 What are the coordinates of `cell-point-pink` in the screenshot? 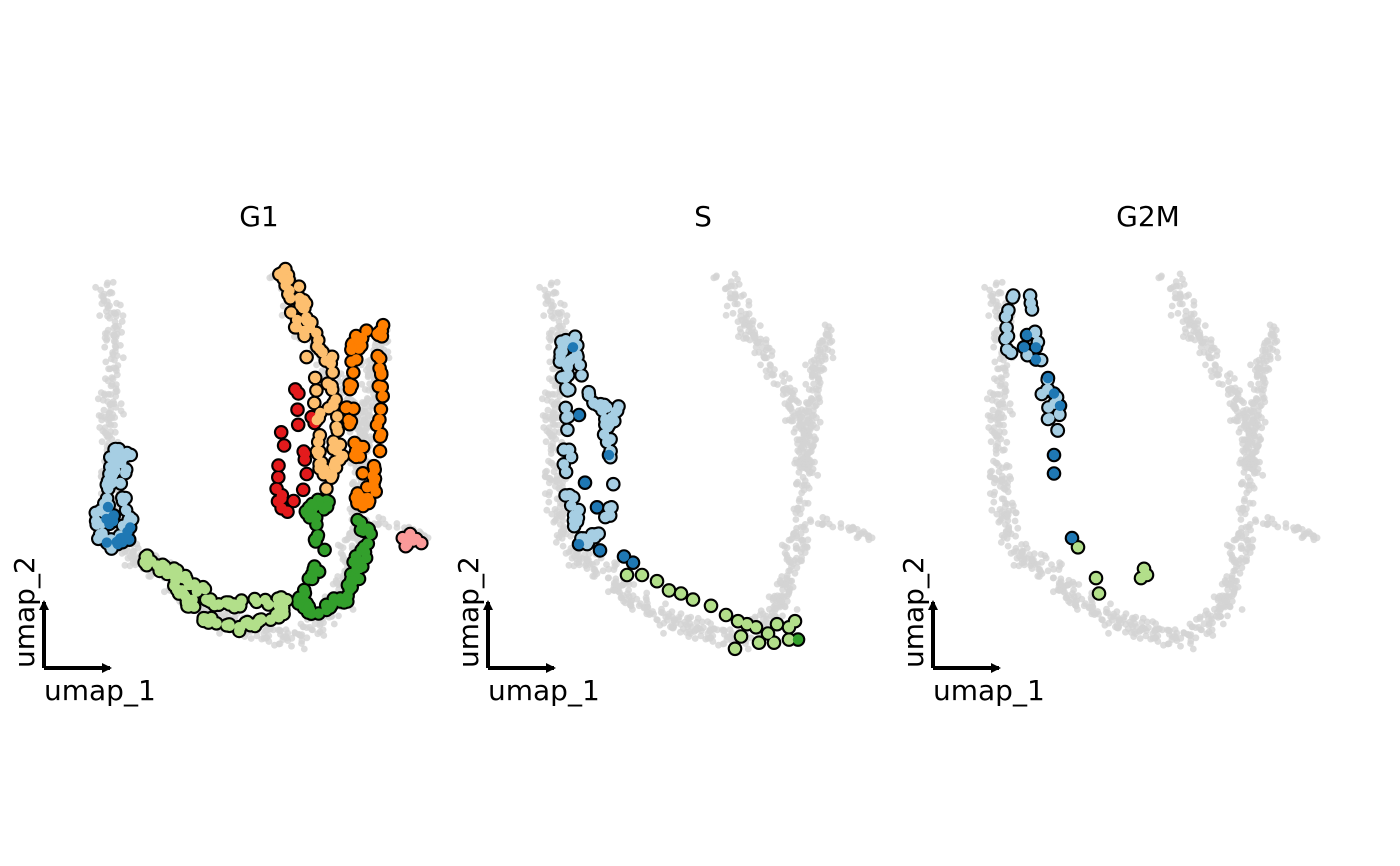 It's located at (405, 546).